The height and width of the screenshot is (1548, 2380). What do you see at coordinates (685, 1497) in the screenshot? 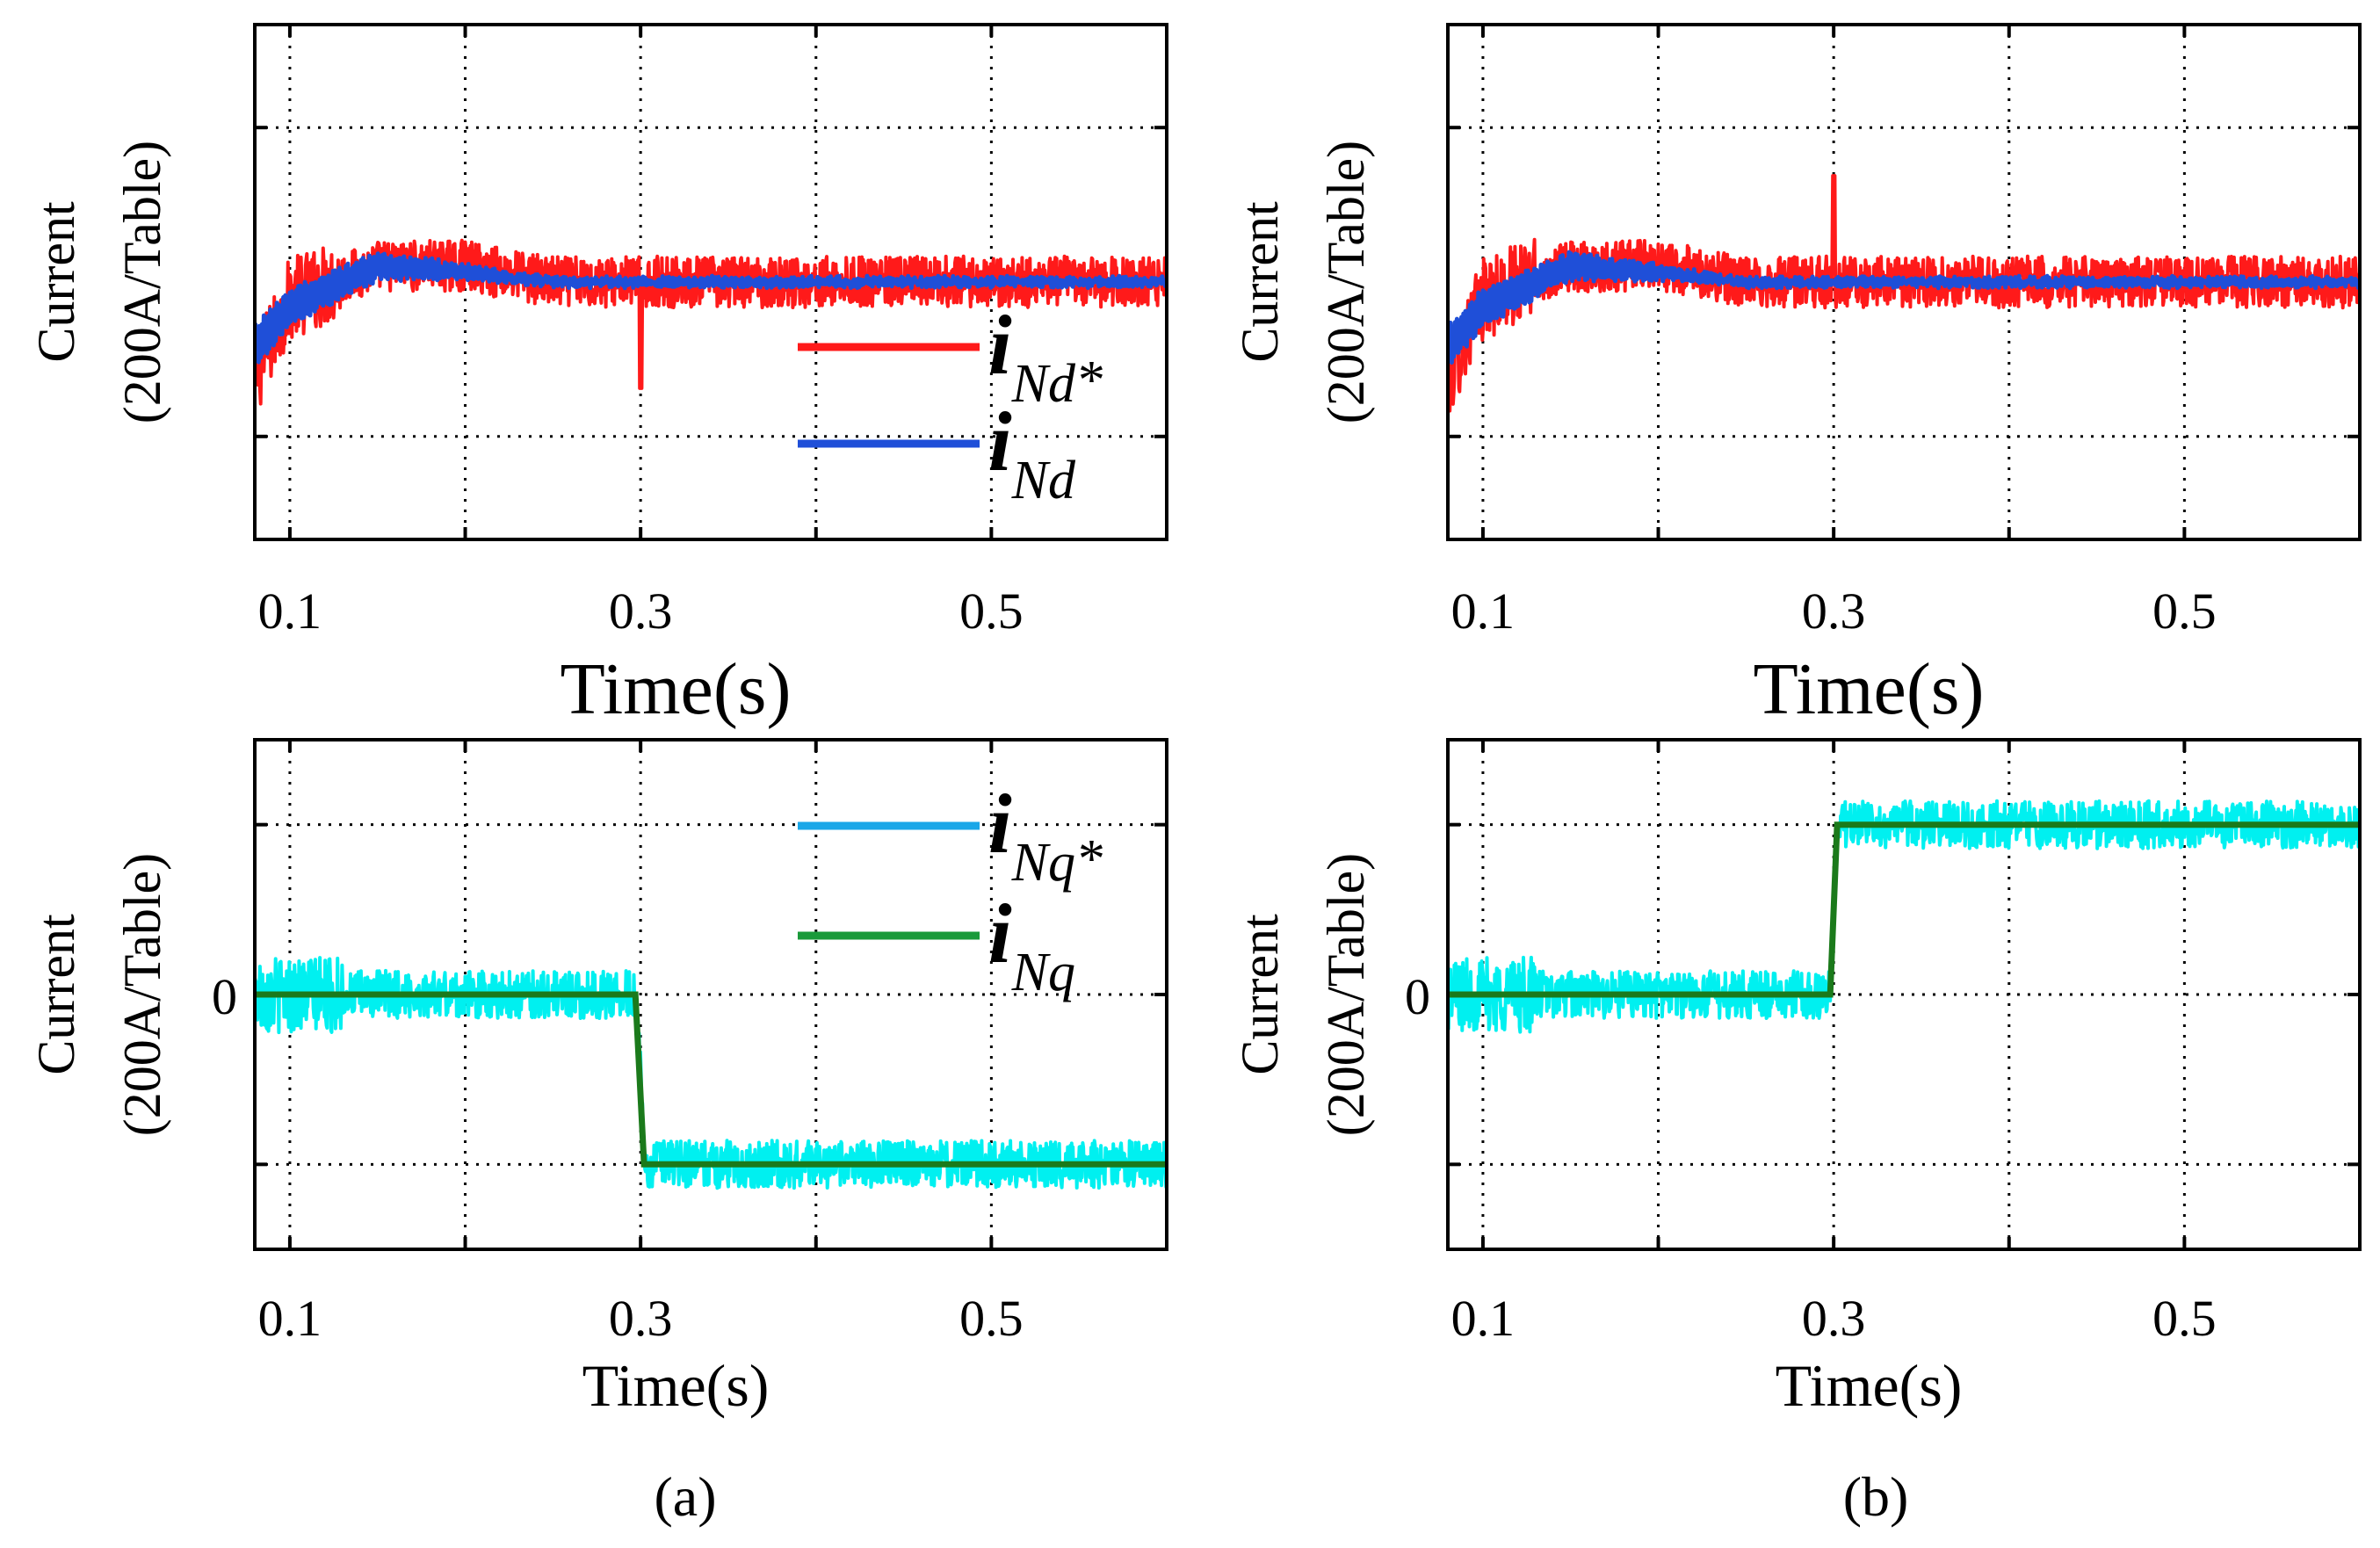
I see `caption-a: (a)` at bounding box center [685, 1497].